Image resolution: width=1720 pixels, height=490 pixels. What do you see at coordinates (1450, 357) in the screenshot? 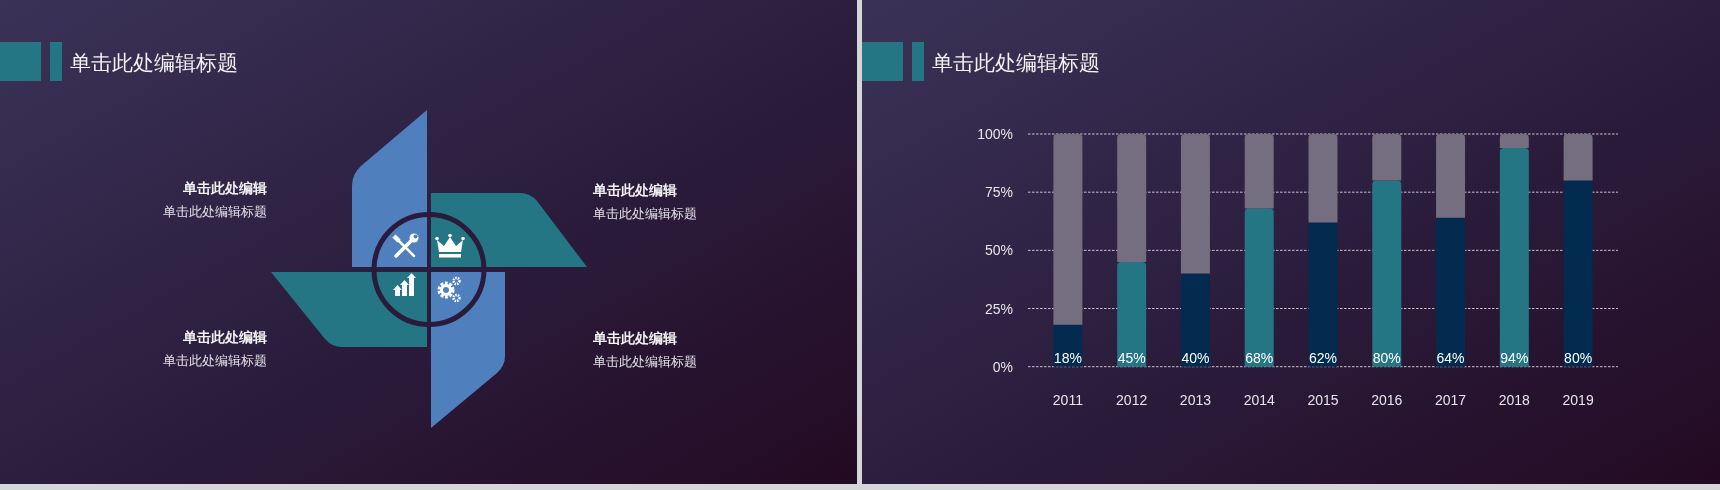
I see `data-label: 64%` at bounding box center [1450, 357].